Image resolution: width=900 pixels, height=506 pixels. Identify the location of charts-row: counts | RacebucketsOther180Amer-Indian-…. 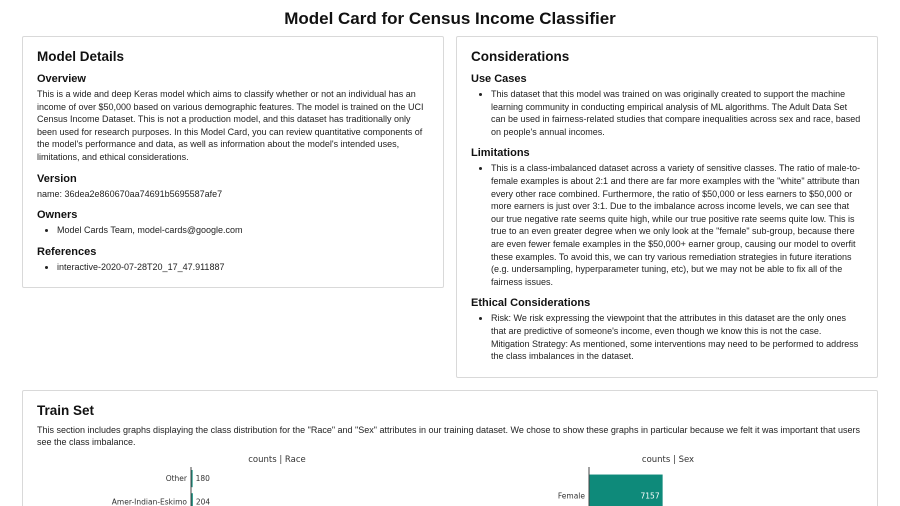
(450, 479).